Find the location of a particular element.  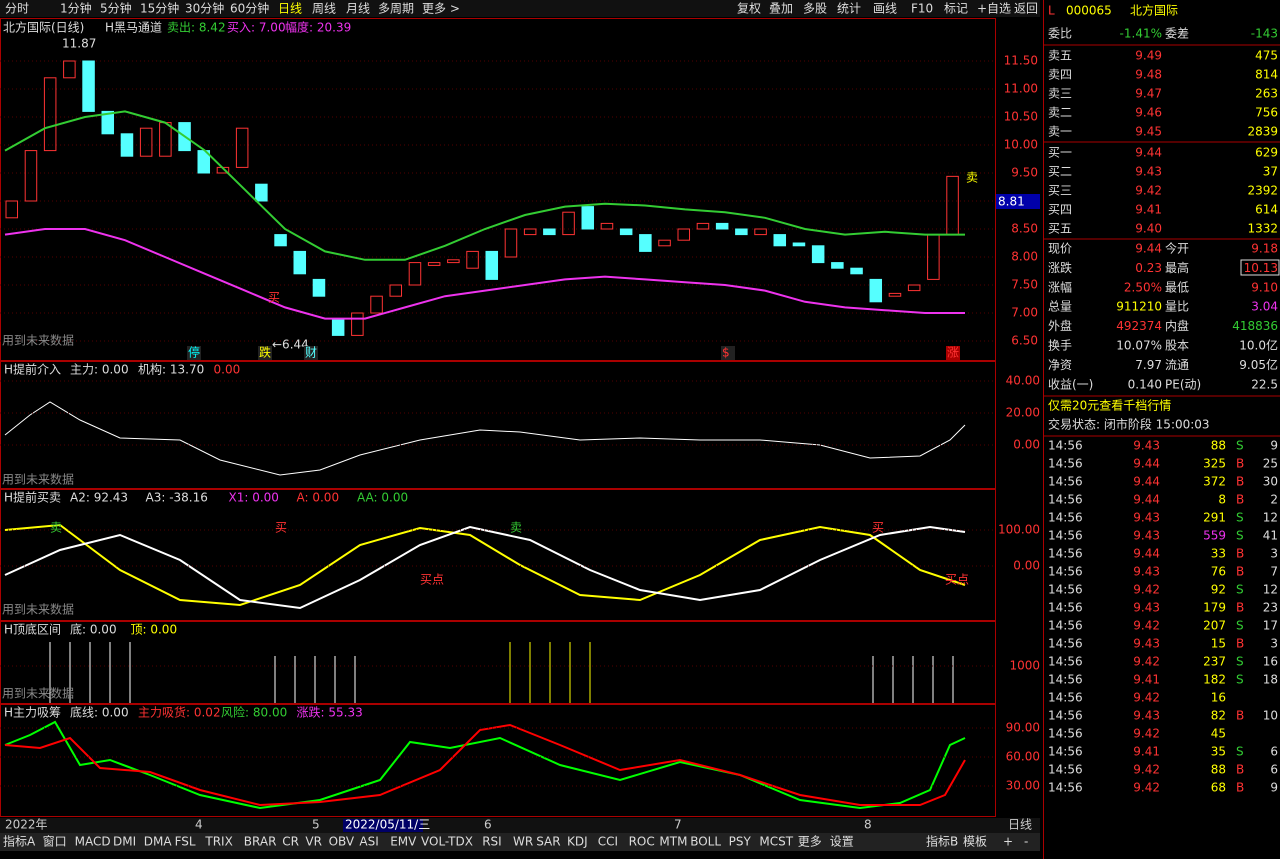

tab: 30分钟 is located at coordinates (204, 8).